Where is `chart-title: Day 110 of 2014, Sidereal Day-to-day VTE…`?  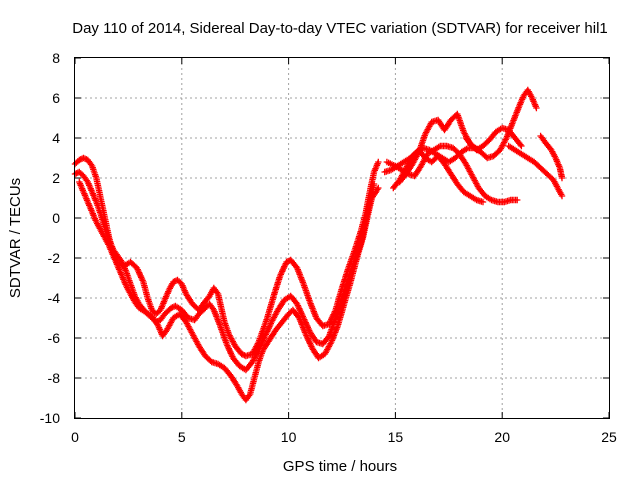
chart-title: Day 110 of 2014, Sidereal Day-to-day VTE… is located at coordinates (340, 28).